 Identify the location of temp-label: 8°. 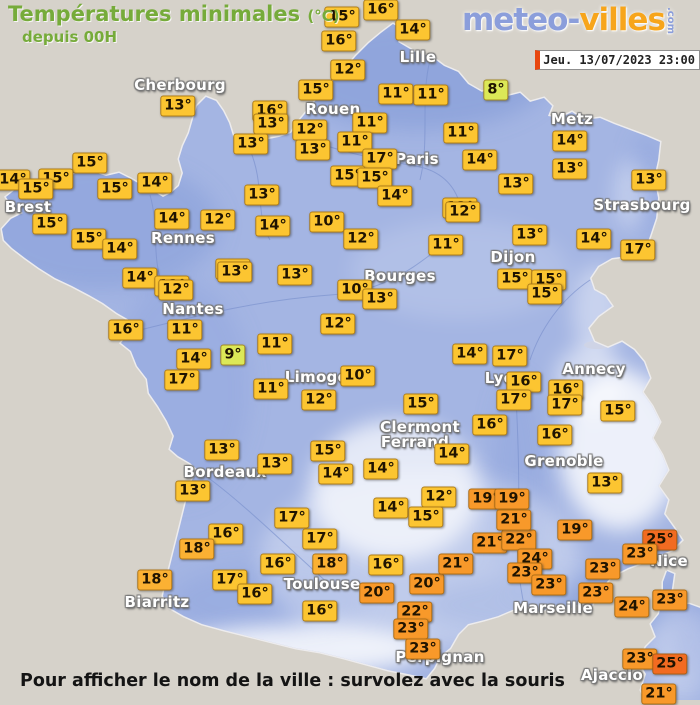
(496, 90).